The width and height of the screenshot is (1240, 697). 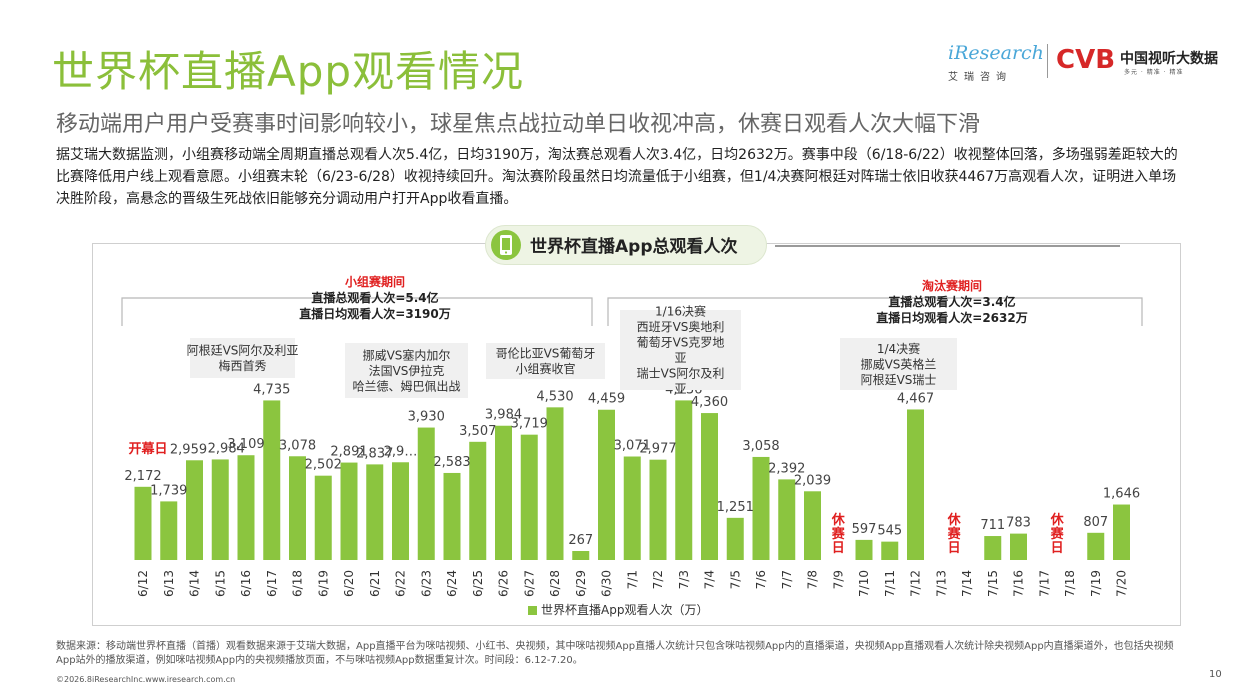 What do you see at coordinates (143, 583) in the screenshot?
I see `x-tick-label: 6/12` at bounding box center [143, 583].